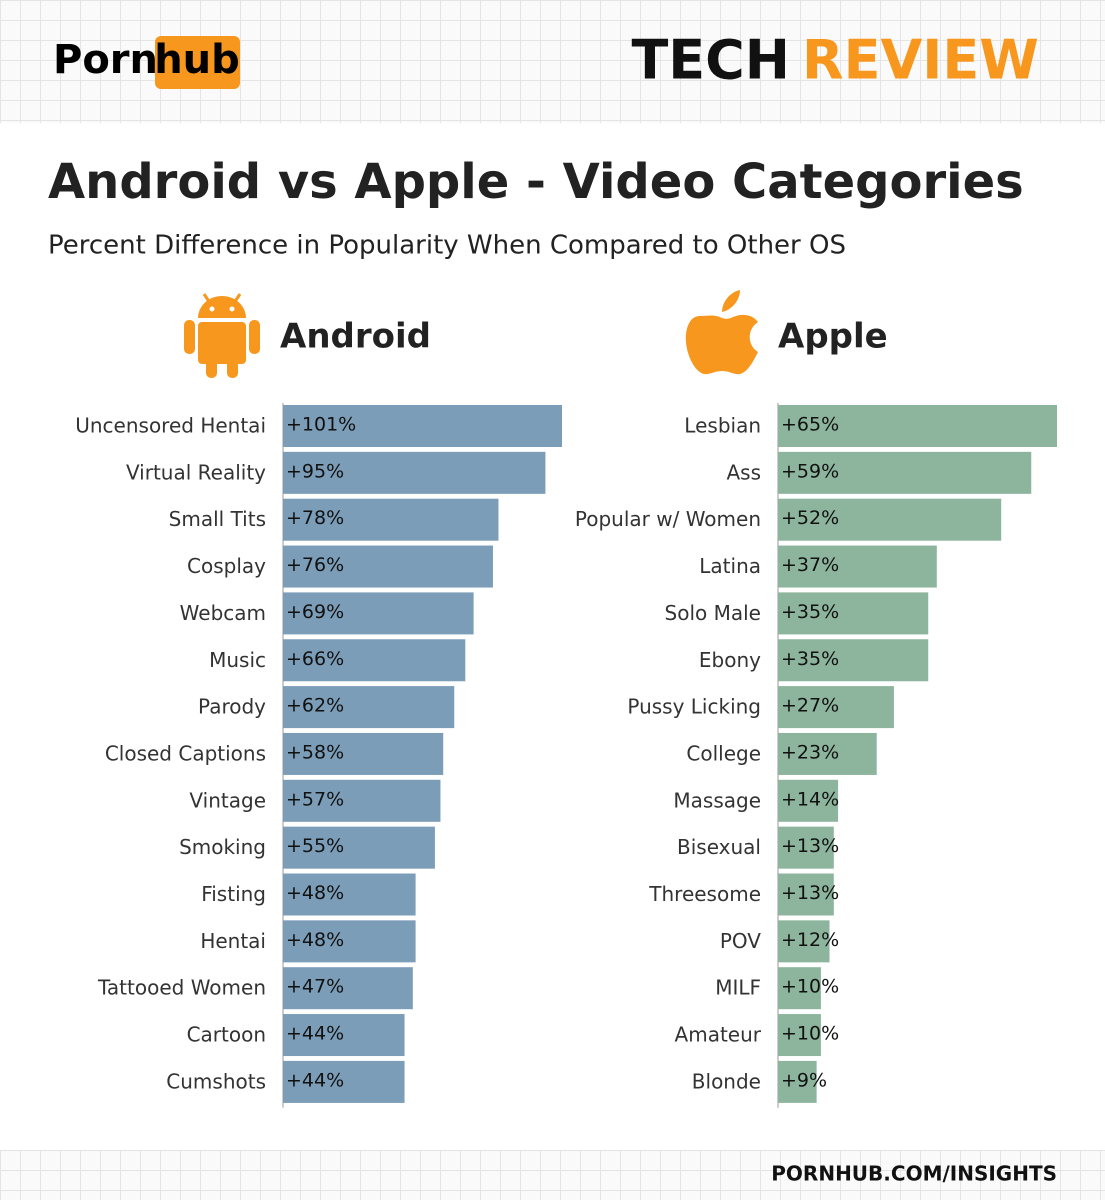 This screenshot has width=1105, height=1200. I want to click on category-label: Cumshots, so click(216, 1081).